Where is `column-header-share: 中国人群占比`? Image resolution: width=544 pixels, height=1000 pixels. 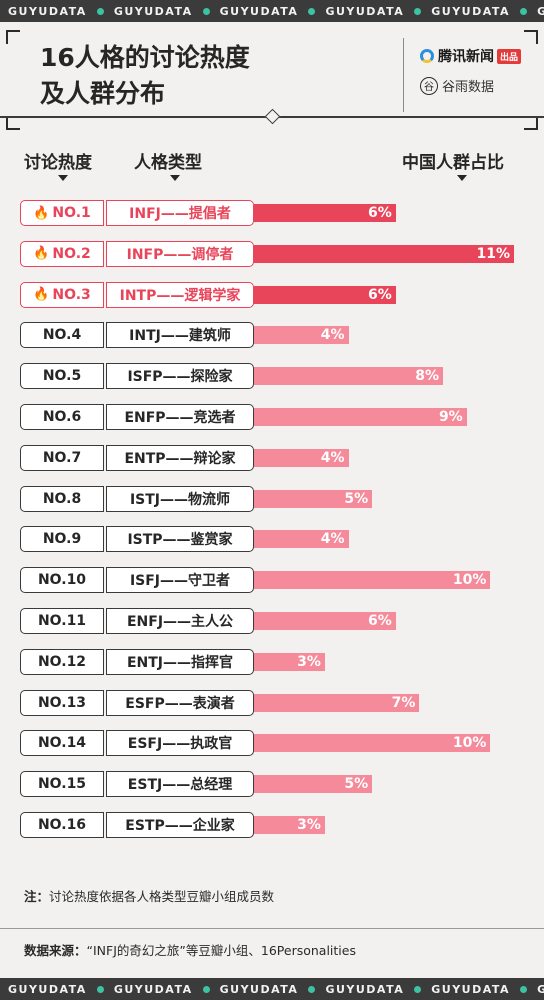
column-header-share: 中国人群占比 is located at coordinates (453, 163).